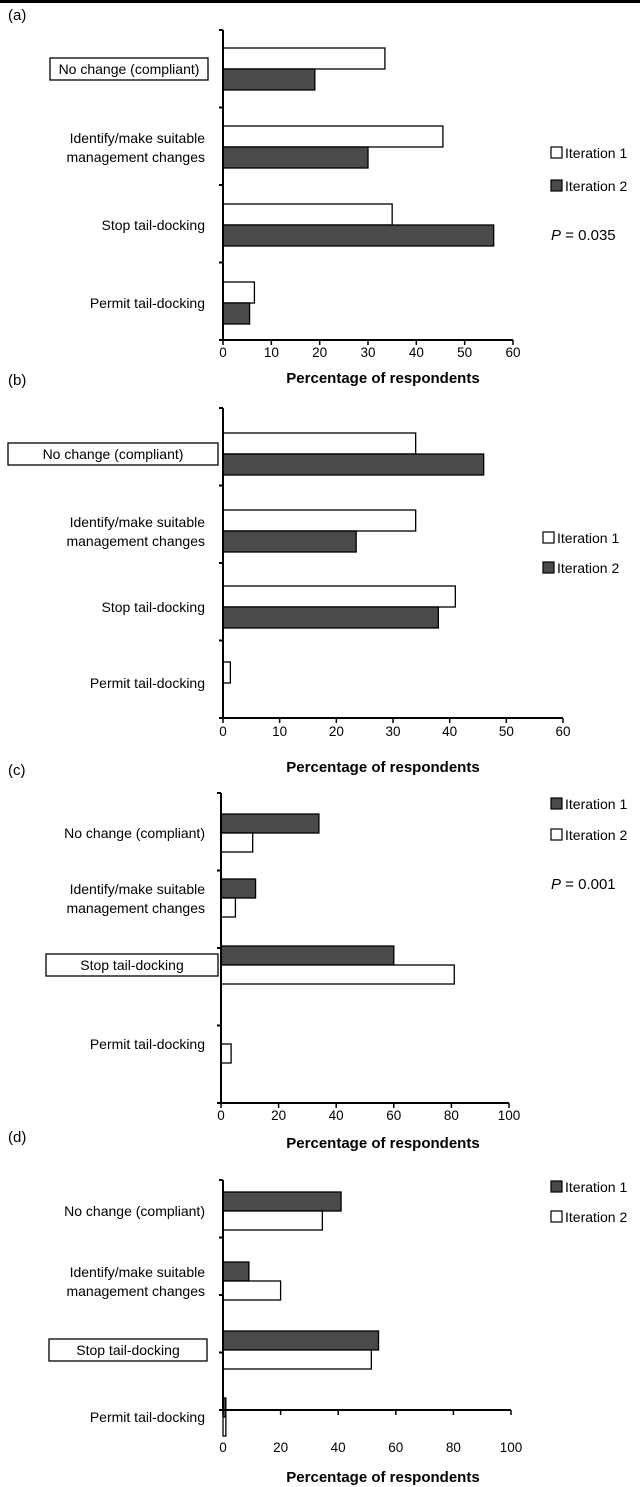 This screenshot has width=640, height=1487. I want to click on panel-label: (d), so click(17, 1137).